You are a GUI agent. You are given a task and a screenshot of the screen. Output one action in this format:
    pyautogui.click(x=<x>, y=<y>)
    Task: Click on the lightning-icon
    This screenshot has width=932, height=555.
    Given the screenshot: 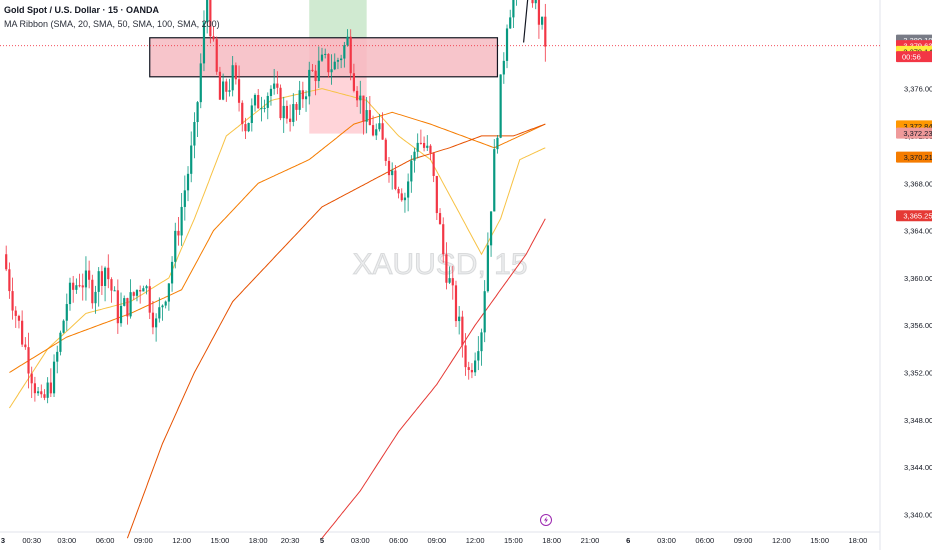 What is the action you would take?
    pyautogui.click(x=546, y=520)
    